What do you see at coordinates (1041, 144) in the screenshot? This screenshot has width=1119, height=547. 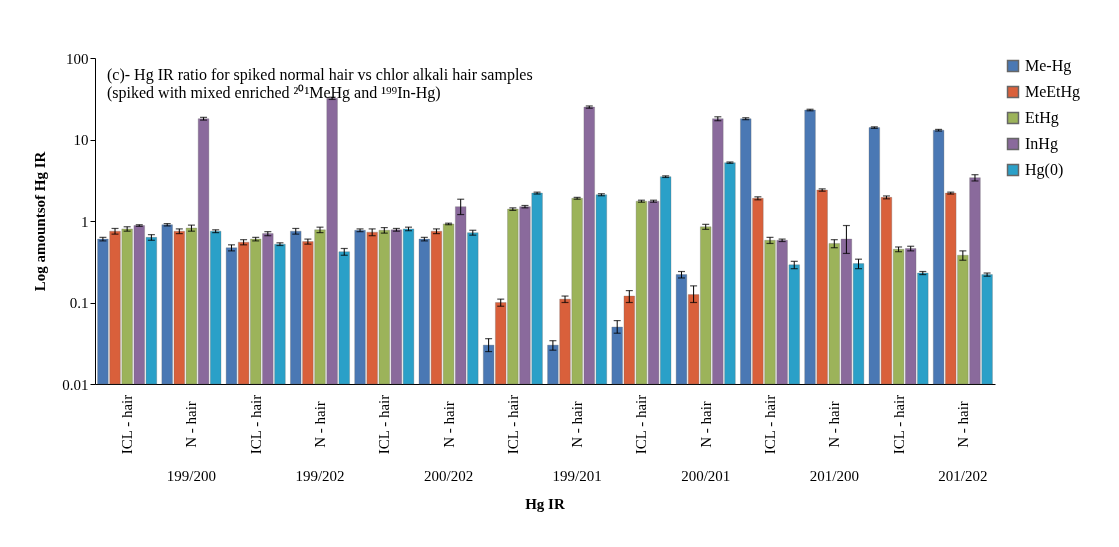 I see `legend-label: InHg` at bounding box center [1041, 144].